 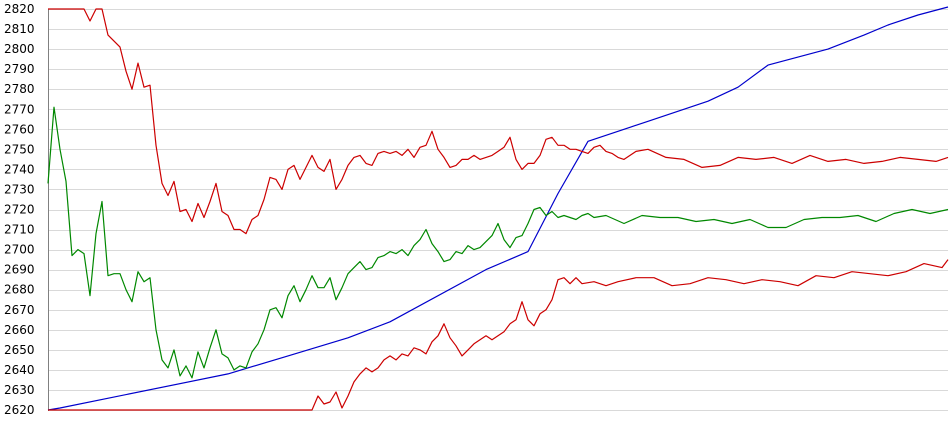 I want to click on y-tick-label: 2710, so click(x=19, y=230).